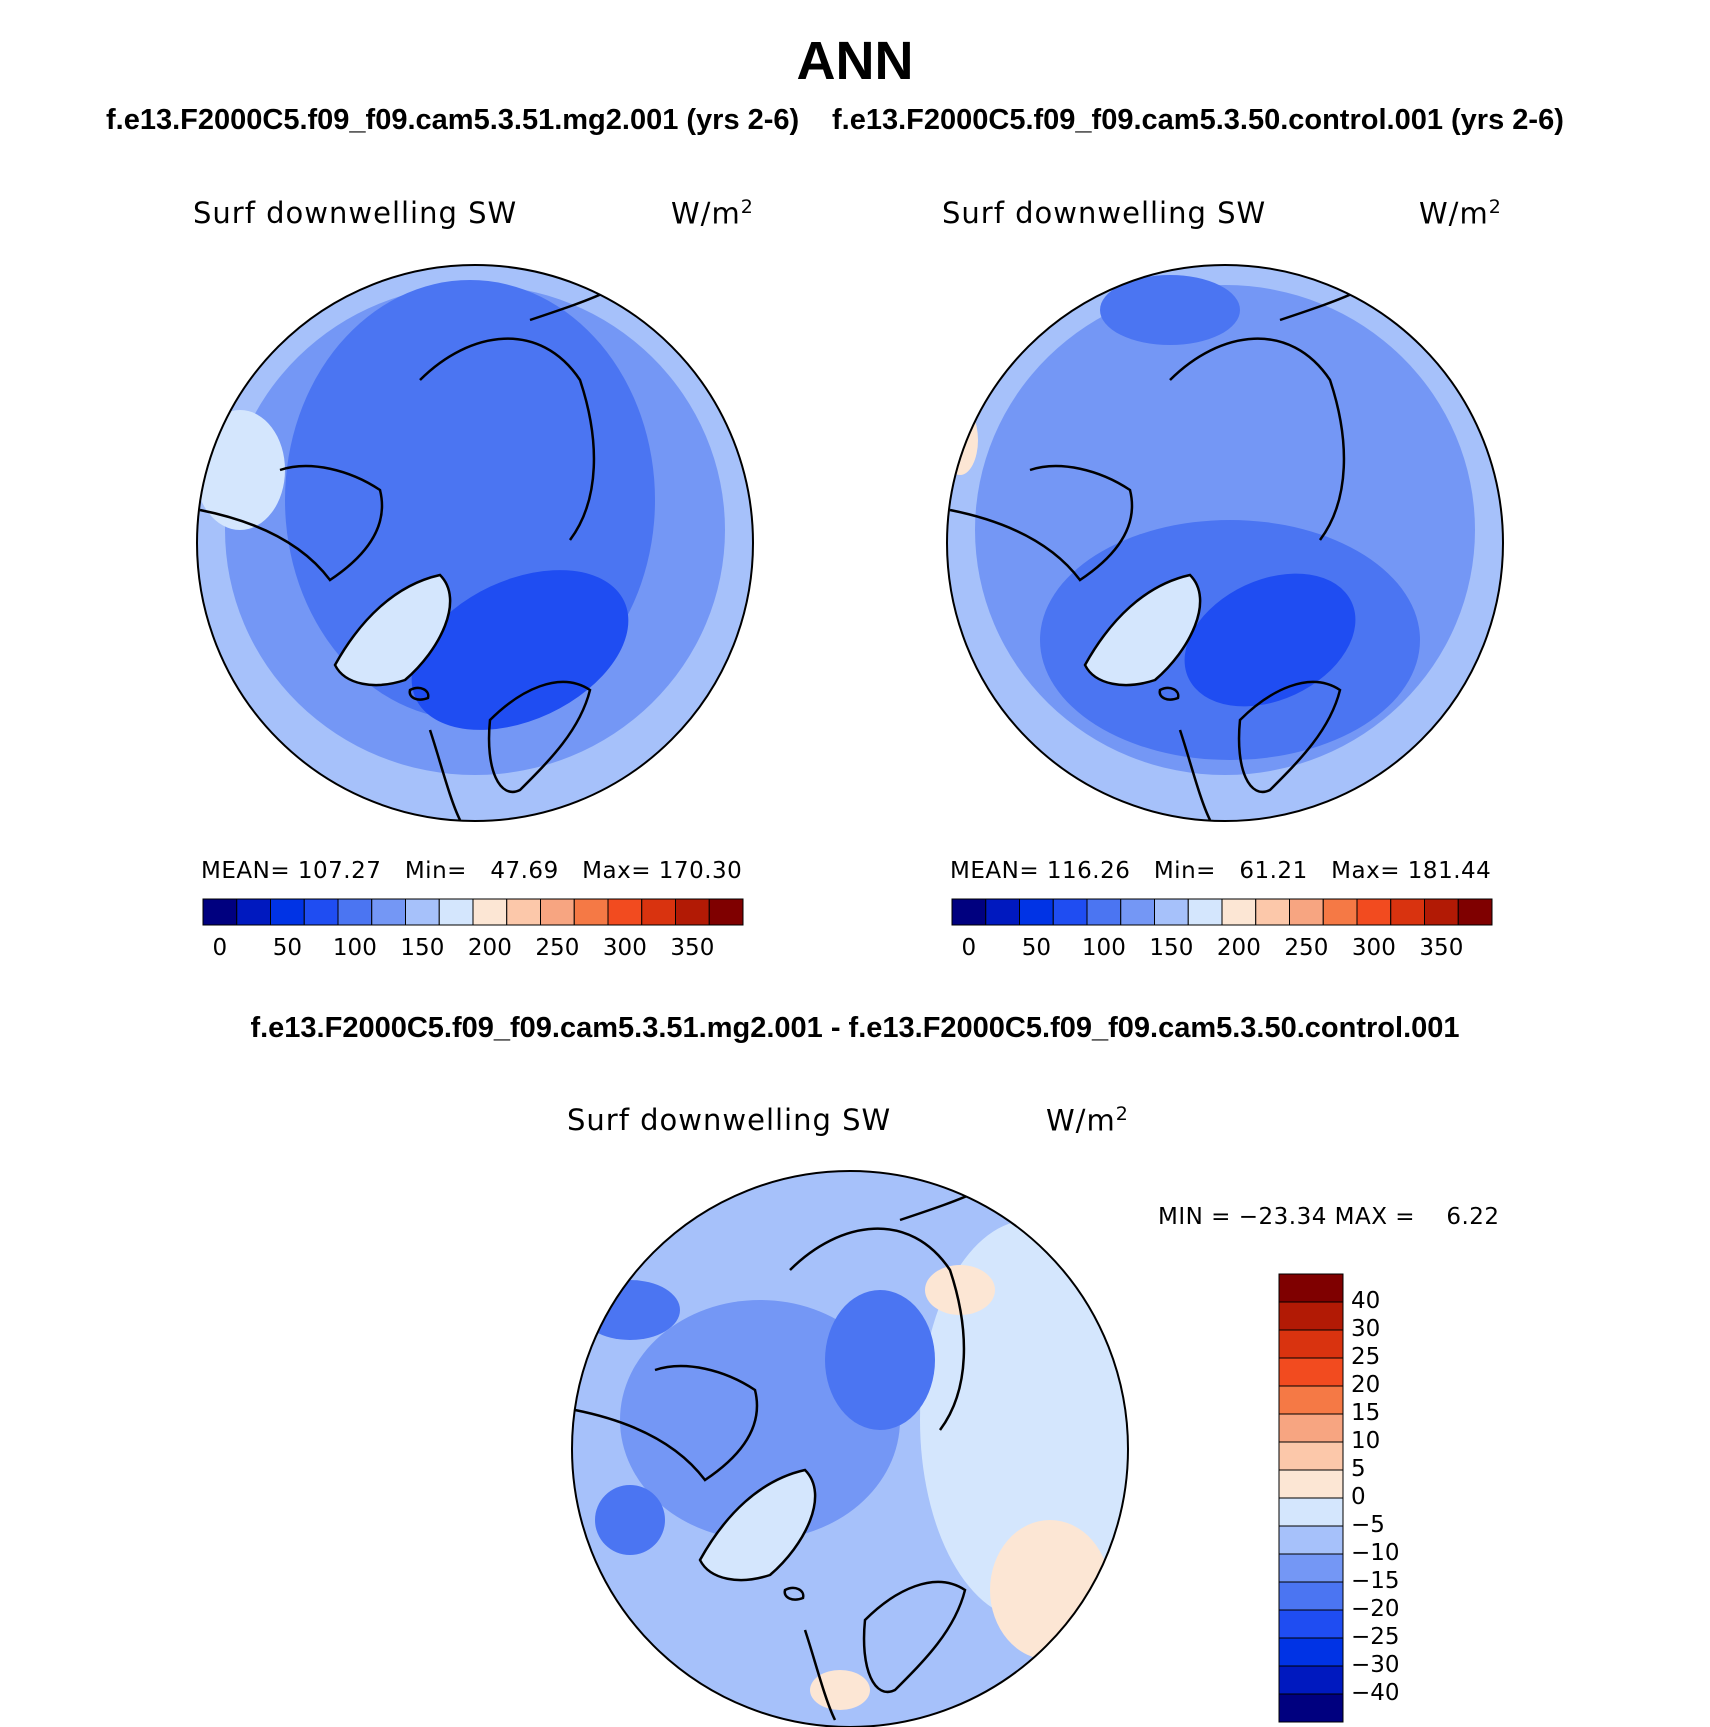  I want to click on colorbar-tick-label: 300, so click(1373, 948).